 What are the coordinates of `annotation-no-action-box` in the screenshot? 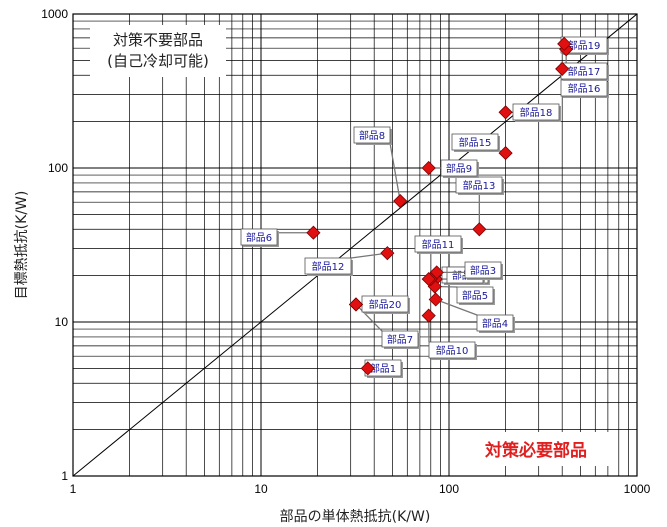 It's located at (158, 51).